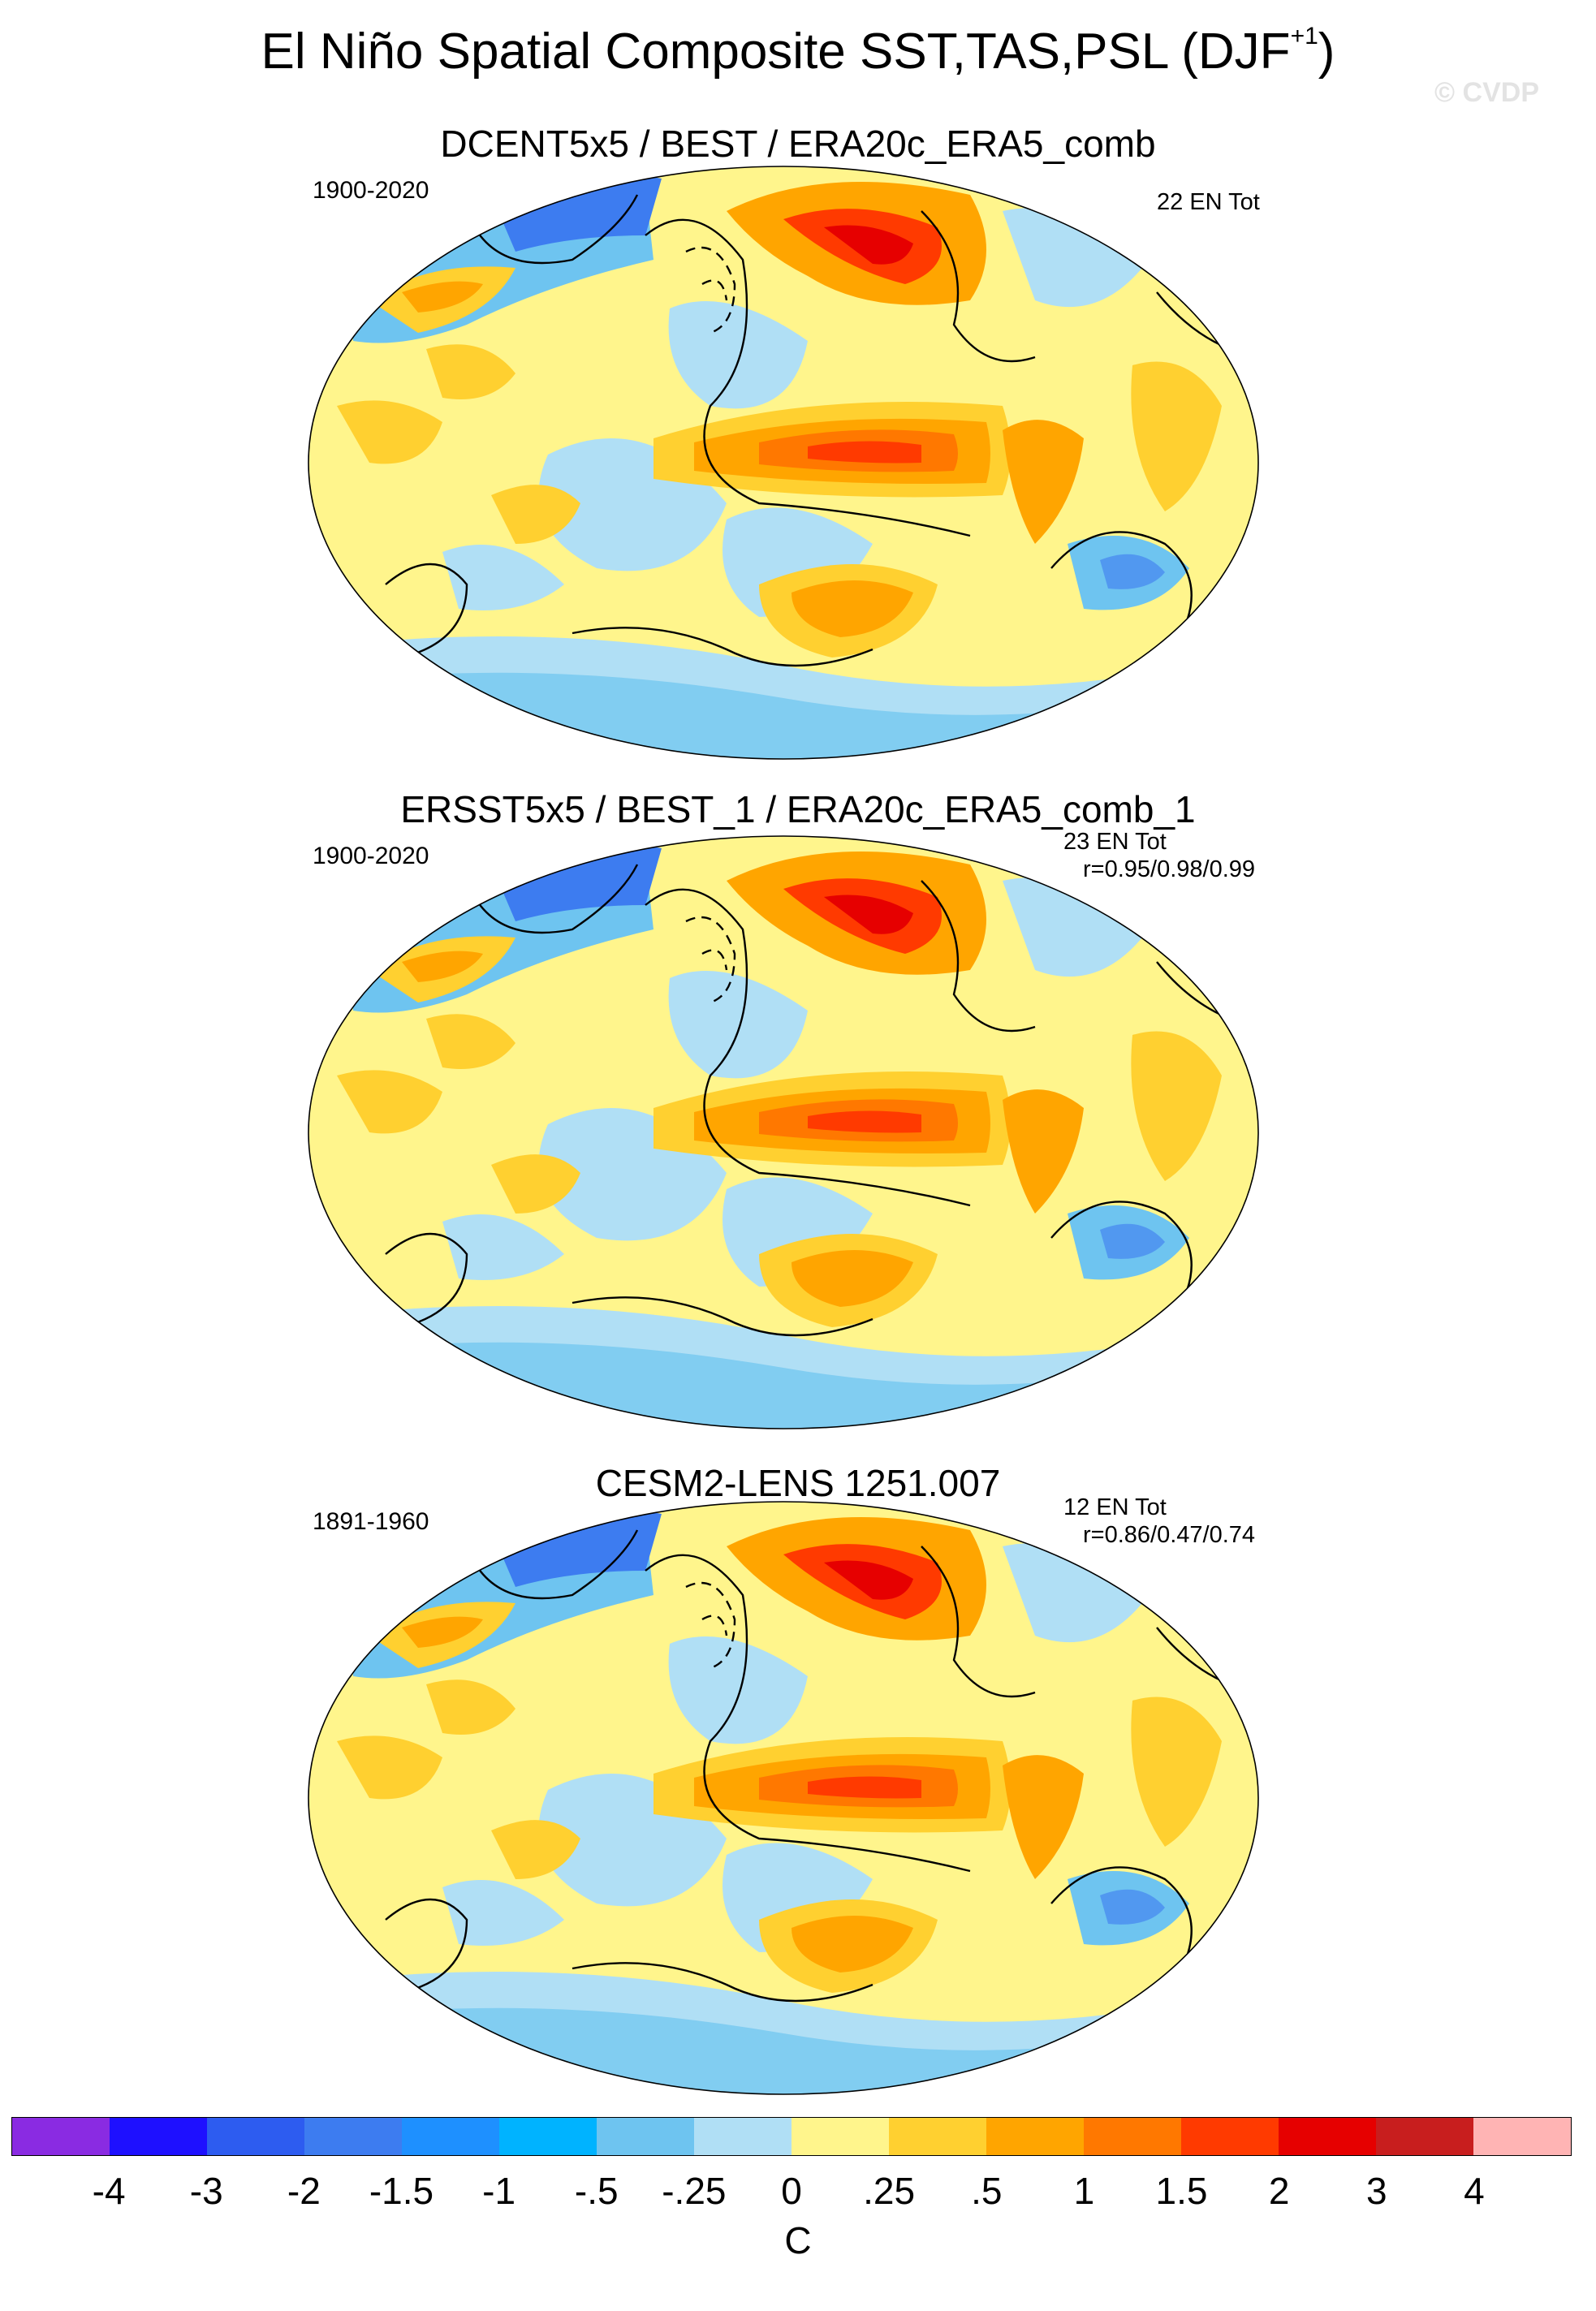  Describe the element at coordinates (1115, 842) in the screenshot. I see `panel-2-count: 23 EN Tot` at that location.